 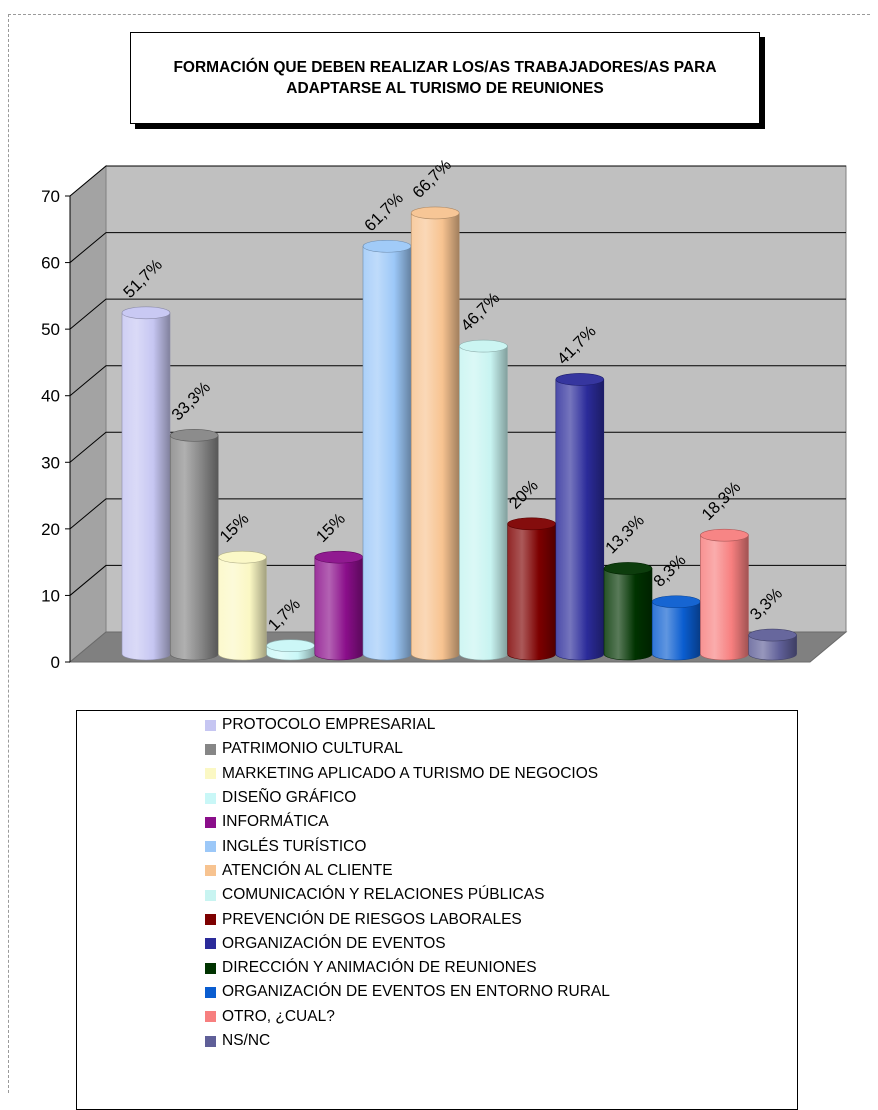 I want to click on legend-item: PREVENCIÓN DE RIESGOS LABORALES, so click(x=407, y=919).